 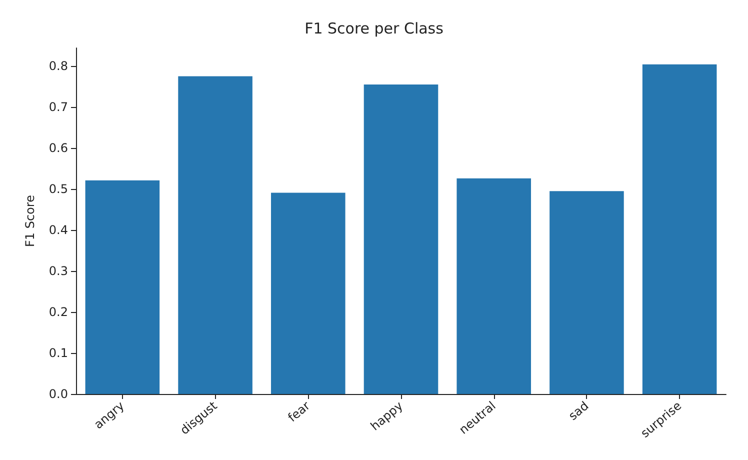 I want to click on y-tick-label: 0.3, so click(x=58, y=271).